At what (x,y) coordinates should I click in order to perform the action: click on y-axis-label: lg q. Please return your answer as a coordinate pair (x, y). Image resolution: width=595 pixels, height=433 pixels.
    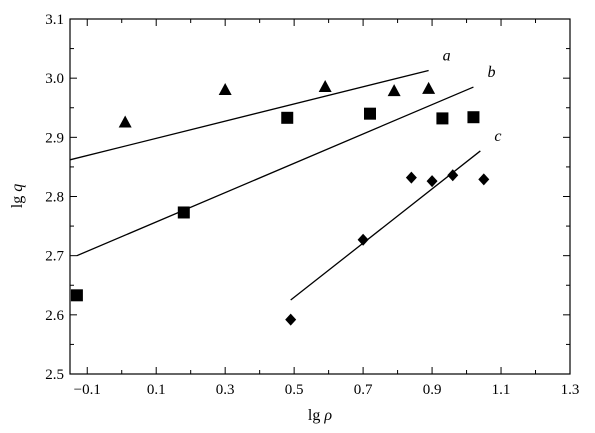
    Looking at the image, I should click on (17, 196).